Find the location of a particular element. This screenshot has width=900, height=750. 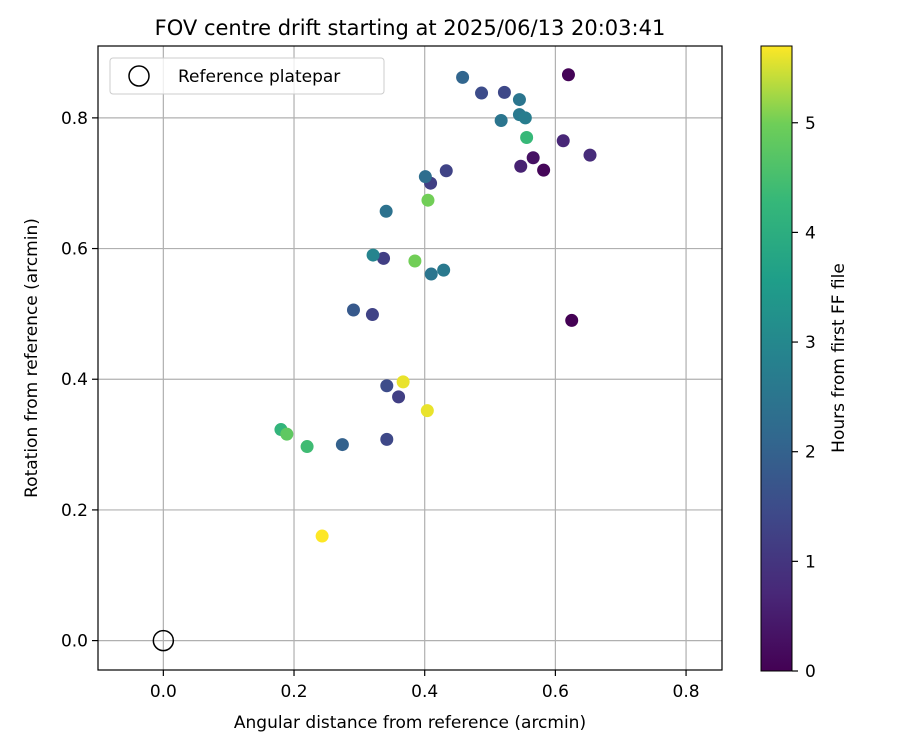

y-tick-label: 0.8 is located at coordinates (74, 119).